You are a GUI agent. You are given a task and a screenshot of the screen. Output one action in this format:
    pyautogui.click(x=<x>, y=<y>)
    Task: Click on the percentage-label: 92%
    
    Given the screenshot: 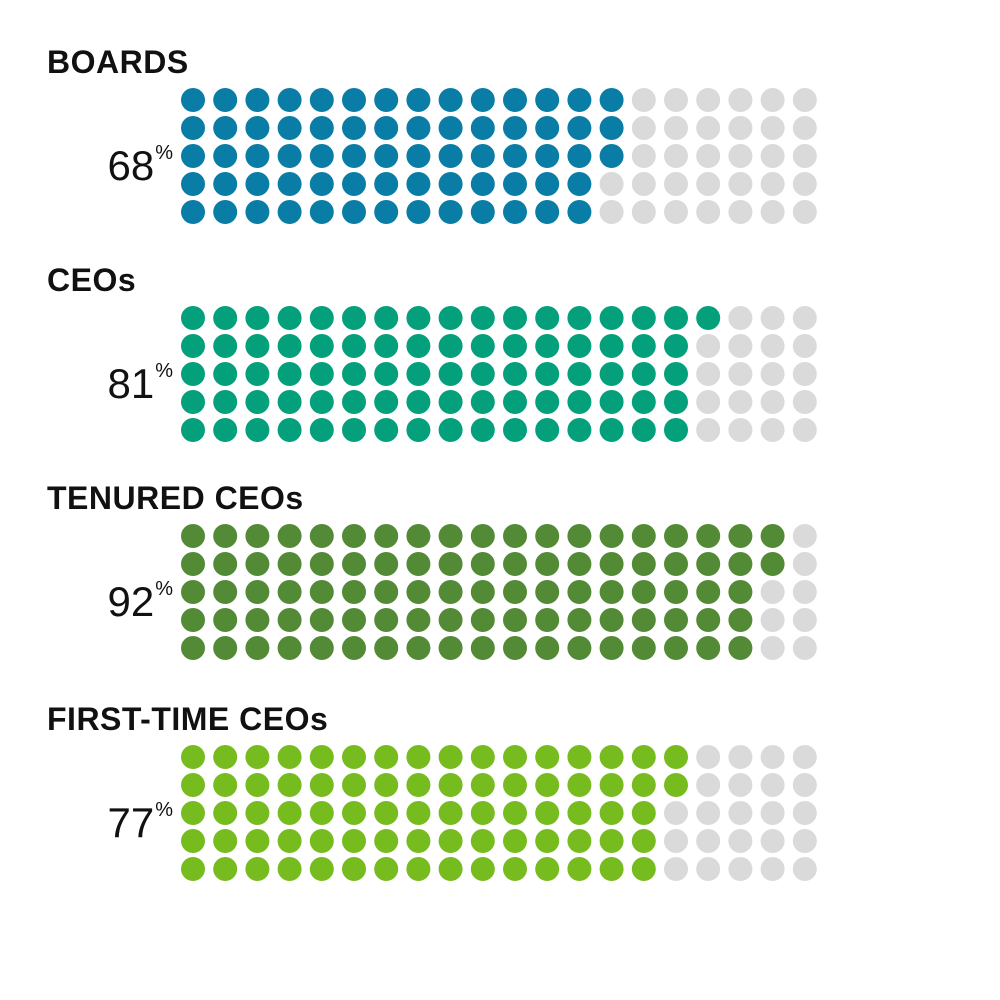 What is the action you would take?
    pyautogui.click(x=140, y=602)
    